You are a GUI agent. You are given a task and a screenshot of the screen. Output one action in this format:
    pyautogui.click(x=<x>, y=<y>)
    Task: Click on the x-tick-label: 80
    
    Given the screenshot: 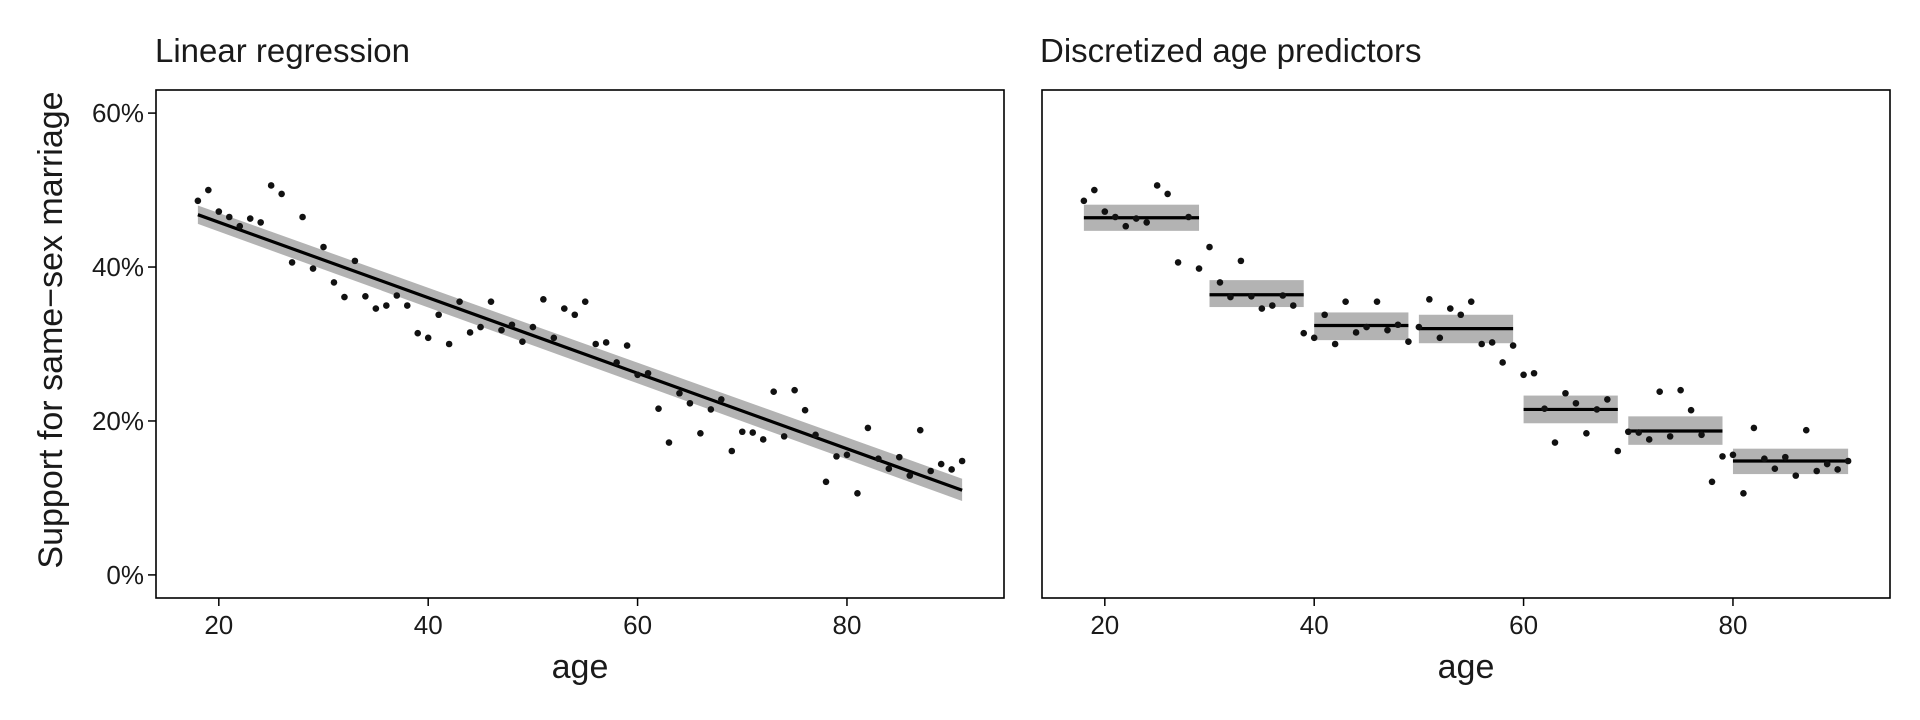 What is the action you would take?
    pyautogui.click(x=847, y=625)
    